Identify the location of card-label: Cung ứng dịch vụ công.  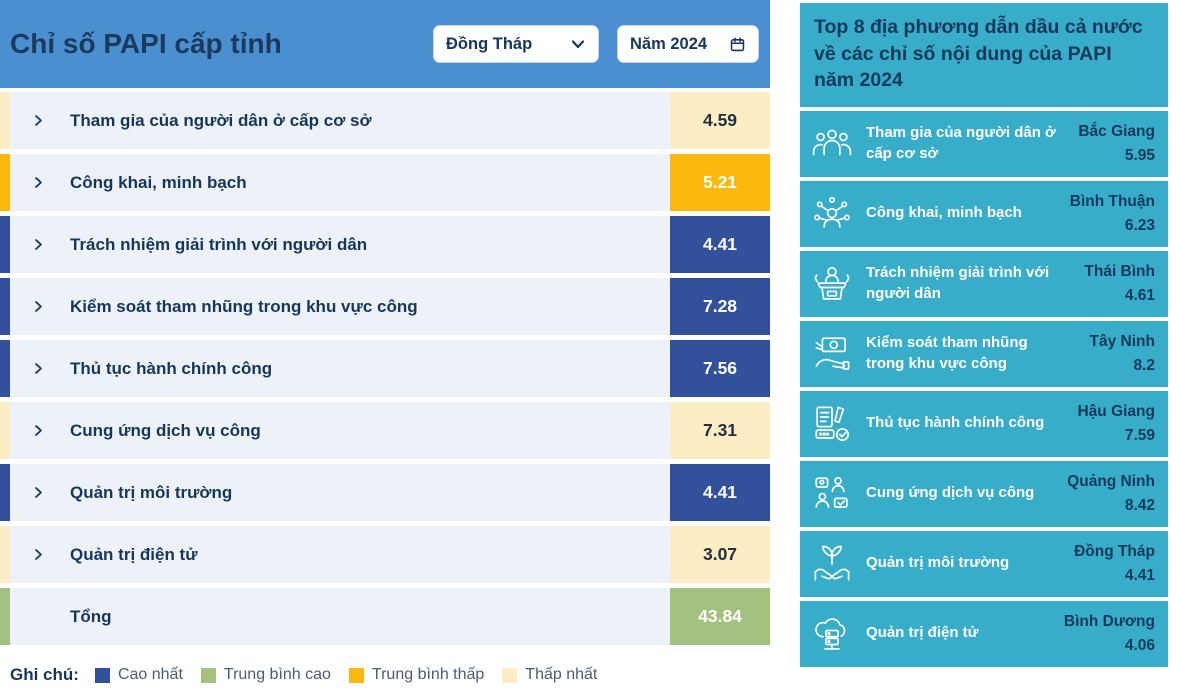
(950, 493).